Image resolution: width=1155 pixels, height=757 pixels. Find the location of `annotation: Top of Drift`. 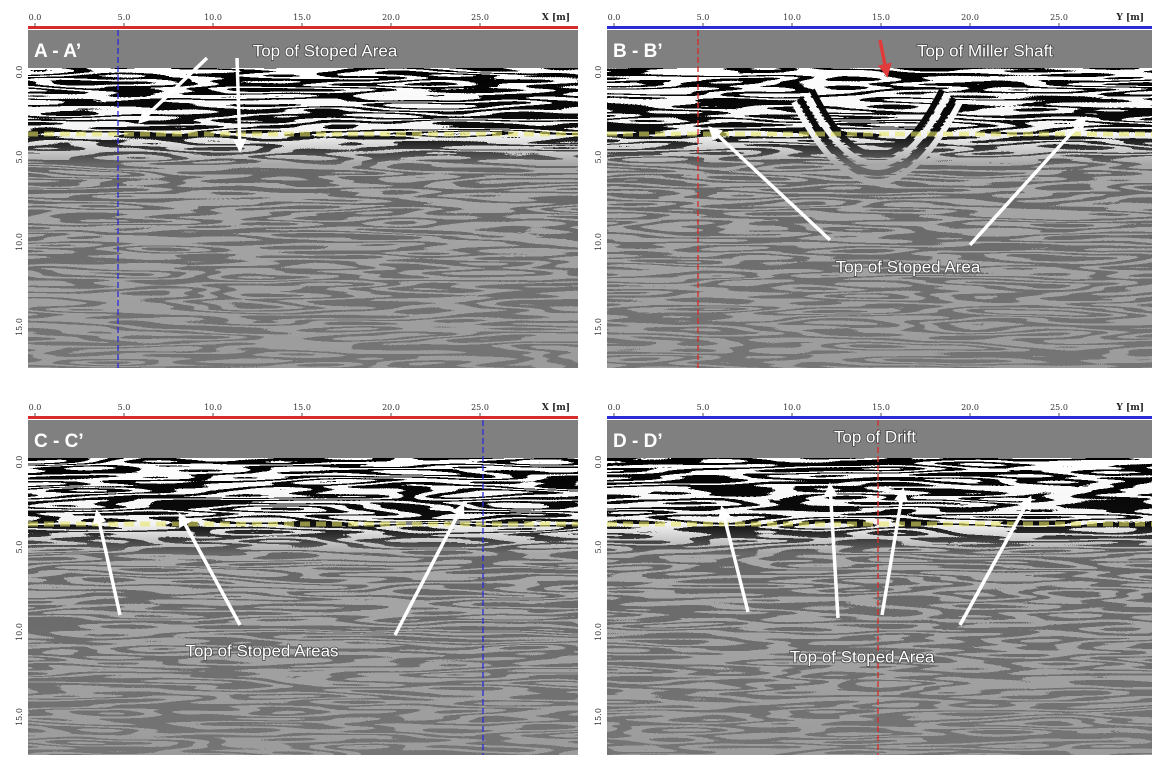

annotation: Top of Drift is located at coordinates (875, 436).